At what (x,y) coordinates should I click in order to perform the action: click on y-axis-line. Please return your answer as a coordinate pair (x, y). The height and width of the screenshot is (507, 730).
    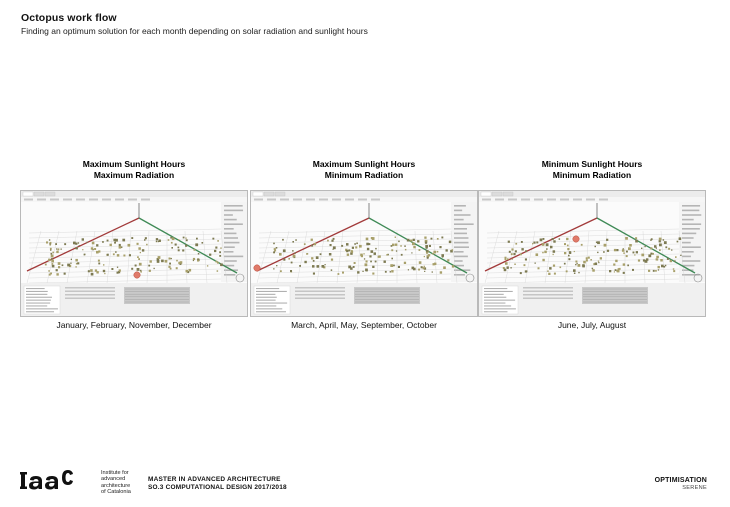
    Looking at the image, I should click on (418, 245).